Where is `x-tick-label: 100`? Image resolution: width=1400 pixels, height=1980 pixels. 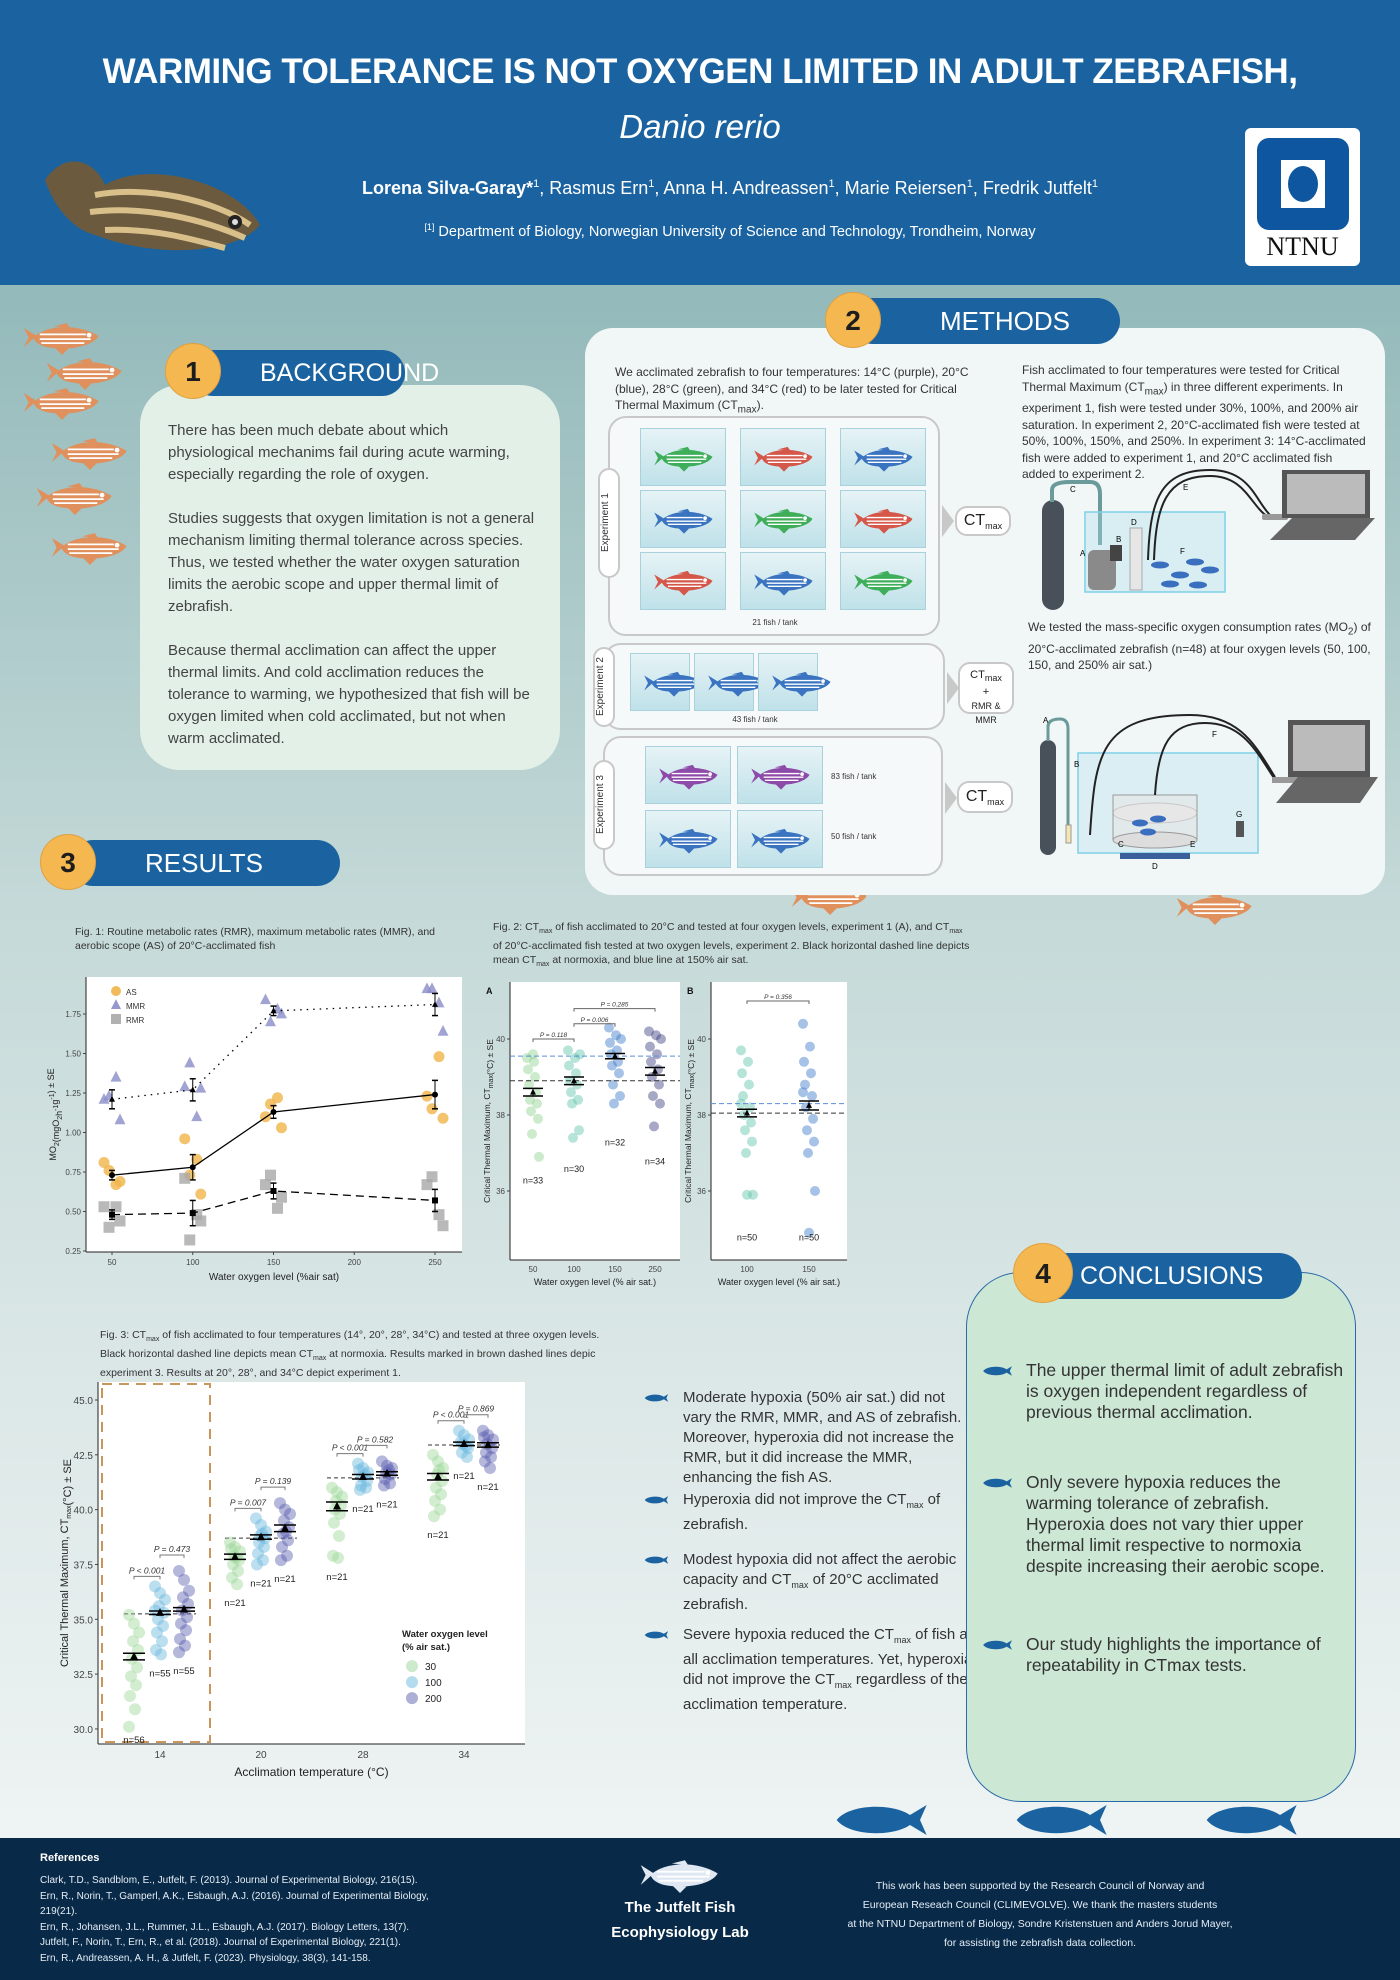 x-tick-label: 100 is located at coordinates (574, 1269).